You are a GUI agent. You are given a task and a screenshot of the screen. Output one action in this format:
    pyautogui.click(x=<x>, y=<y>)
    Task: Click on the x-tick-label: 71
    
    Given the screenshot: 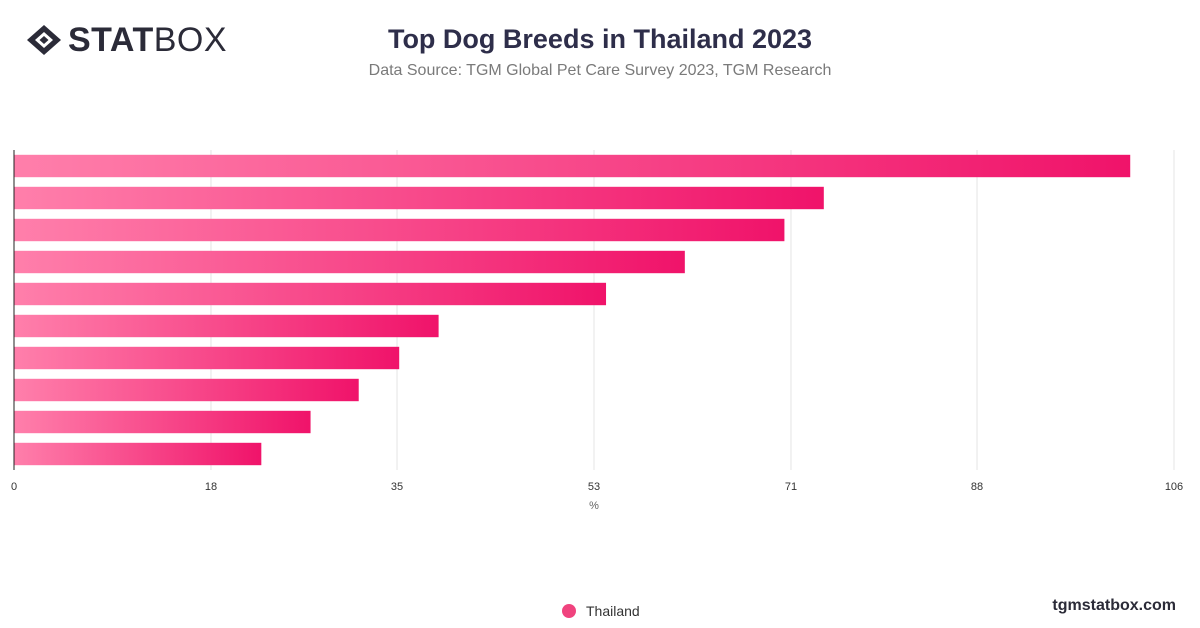 What is the action you would take?
    pyautogui.click(x=791, y=487)
    